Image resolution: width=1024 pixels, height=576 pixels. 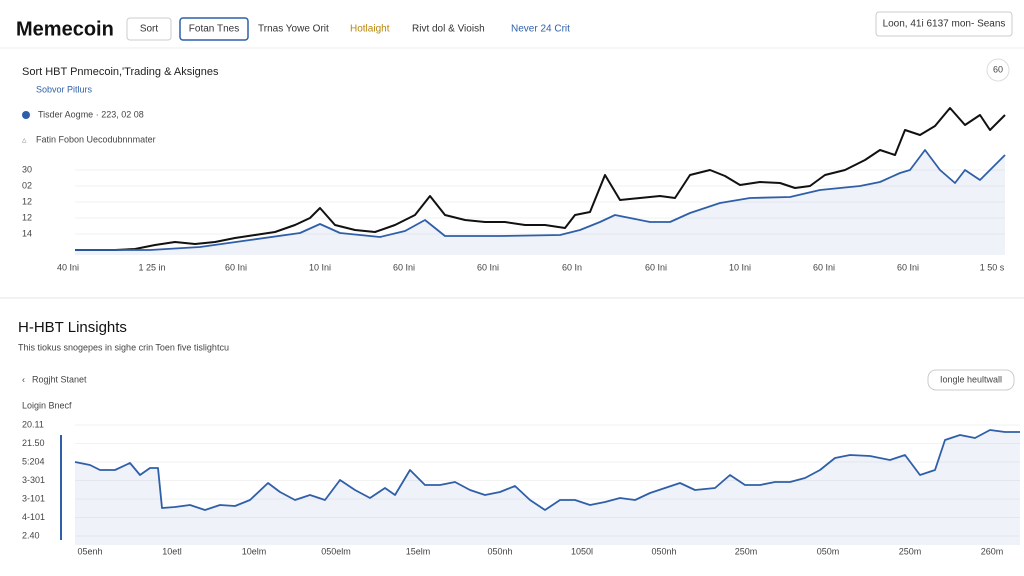 I want to click on filter-button, so click(x=214, y=29).